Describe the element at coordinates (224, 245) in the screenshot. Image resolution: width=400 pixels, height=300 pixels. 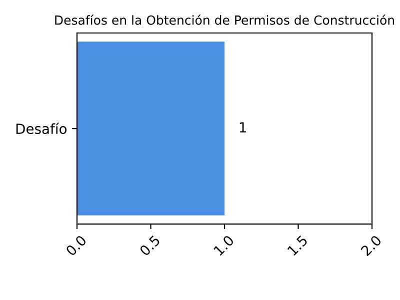
I see `x-tick-label: 1.0` at that location.